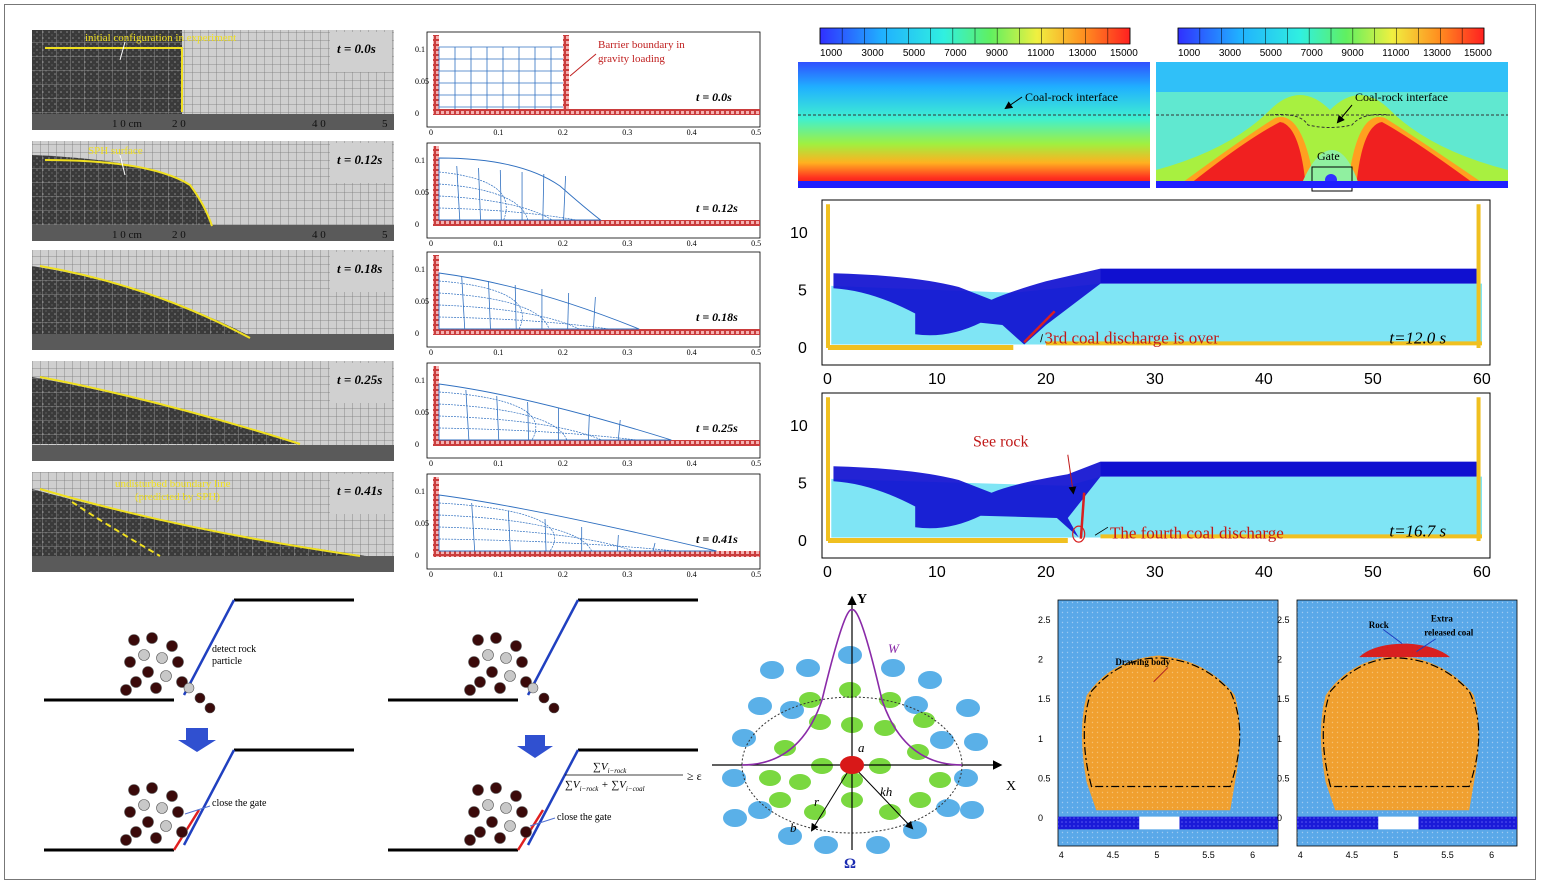  I want to click on body-ytick: 0, so click(1279, 818).